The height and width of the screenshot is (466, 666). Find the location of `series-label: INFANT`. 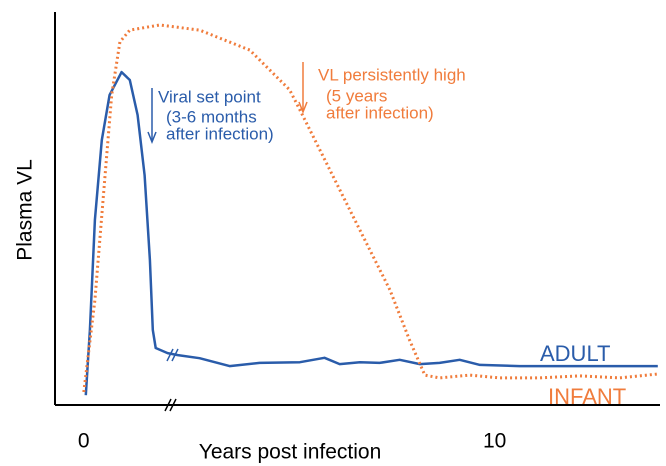

series-label: INFANT is located at coordinates (587, 396).